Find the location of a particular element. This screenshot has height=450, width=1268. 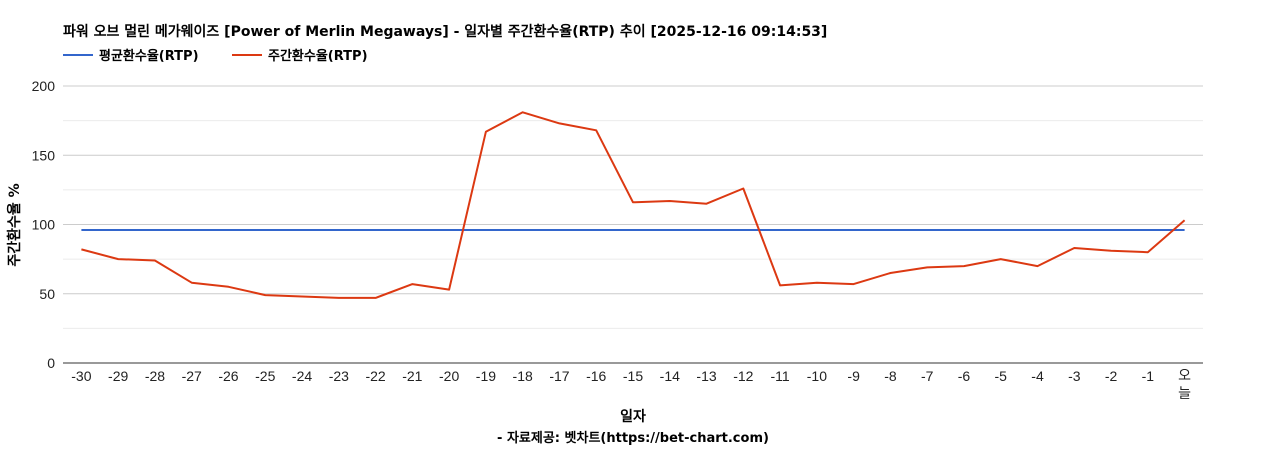

x-tick-label: -22 is located at coordinates (375, 376).